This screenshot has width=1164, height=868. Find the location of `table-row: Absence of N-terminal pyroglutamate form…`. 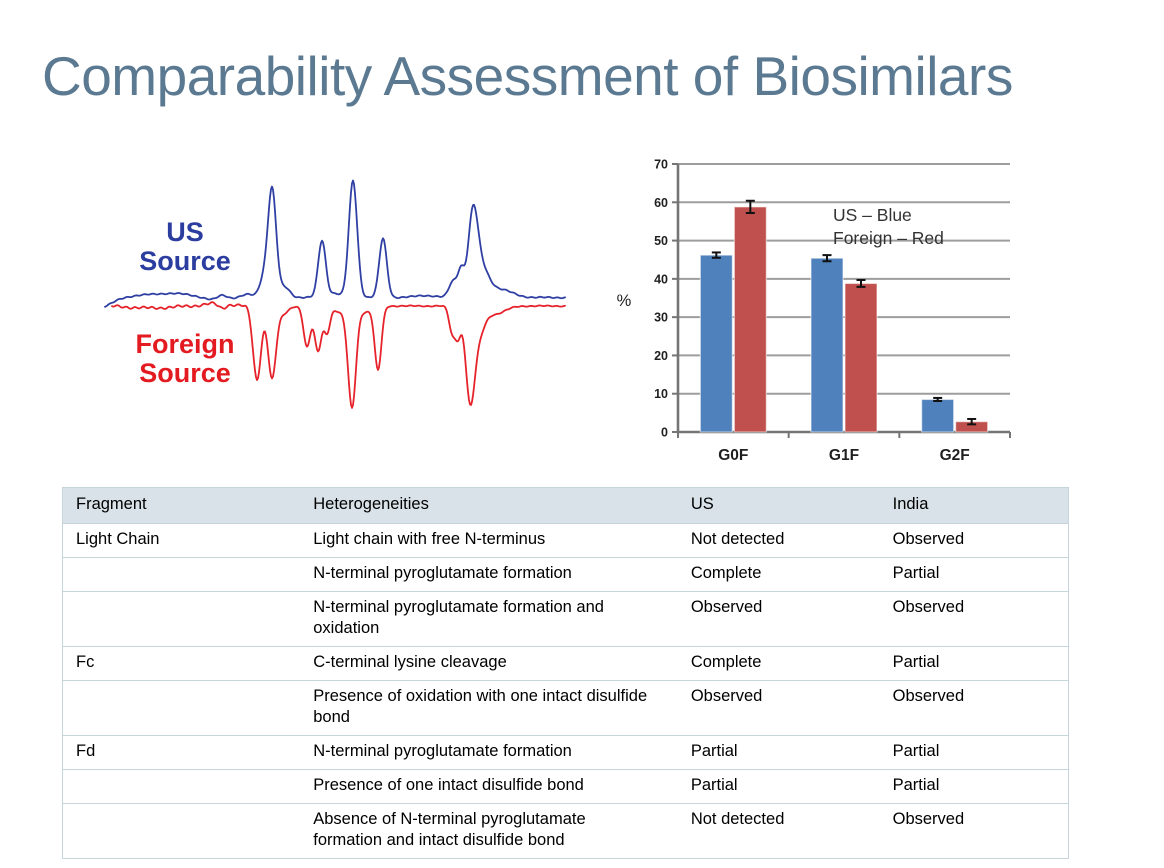

table-row: Absence of N-terminal pyroglutamate form… is located at coordinates (565, 831).